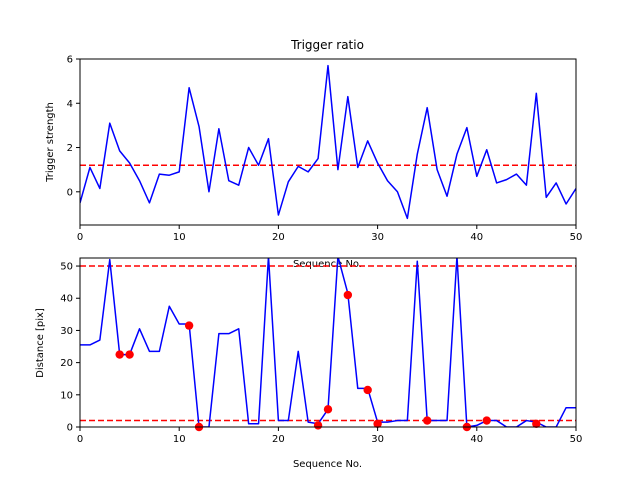 This screenshot has height=480, width=640. What do you see at coordinates (80, 237) in the screenshot?
I see `top-x-tick-label: 0` at bounding box center [80, 237].